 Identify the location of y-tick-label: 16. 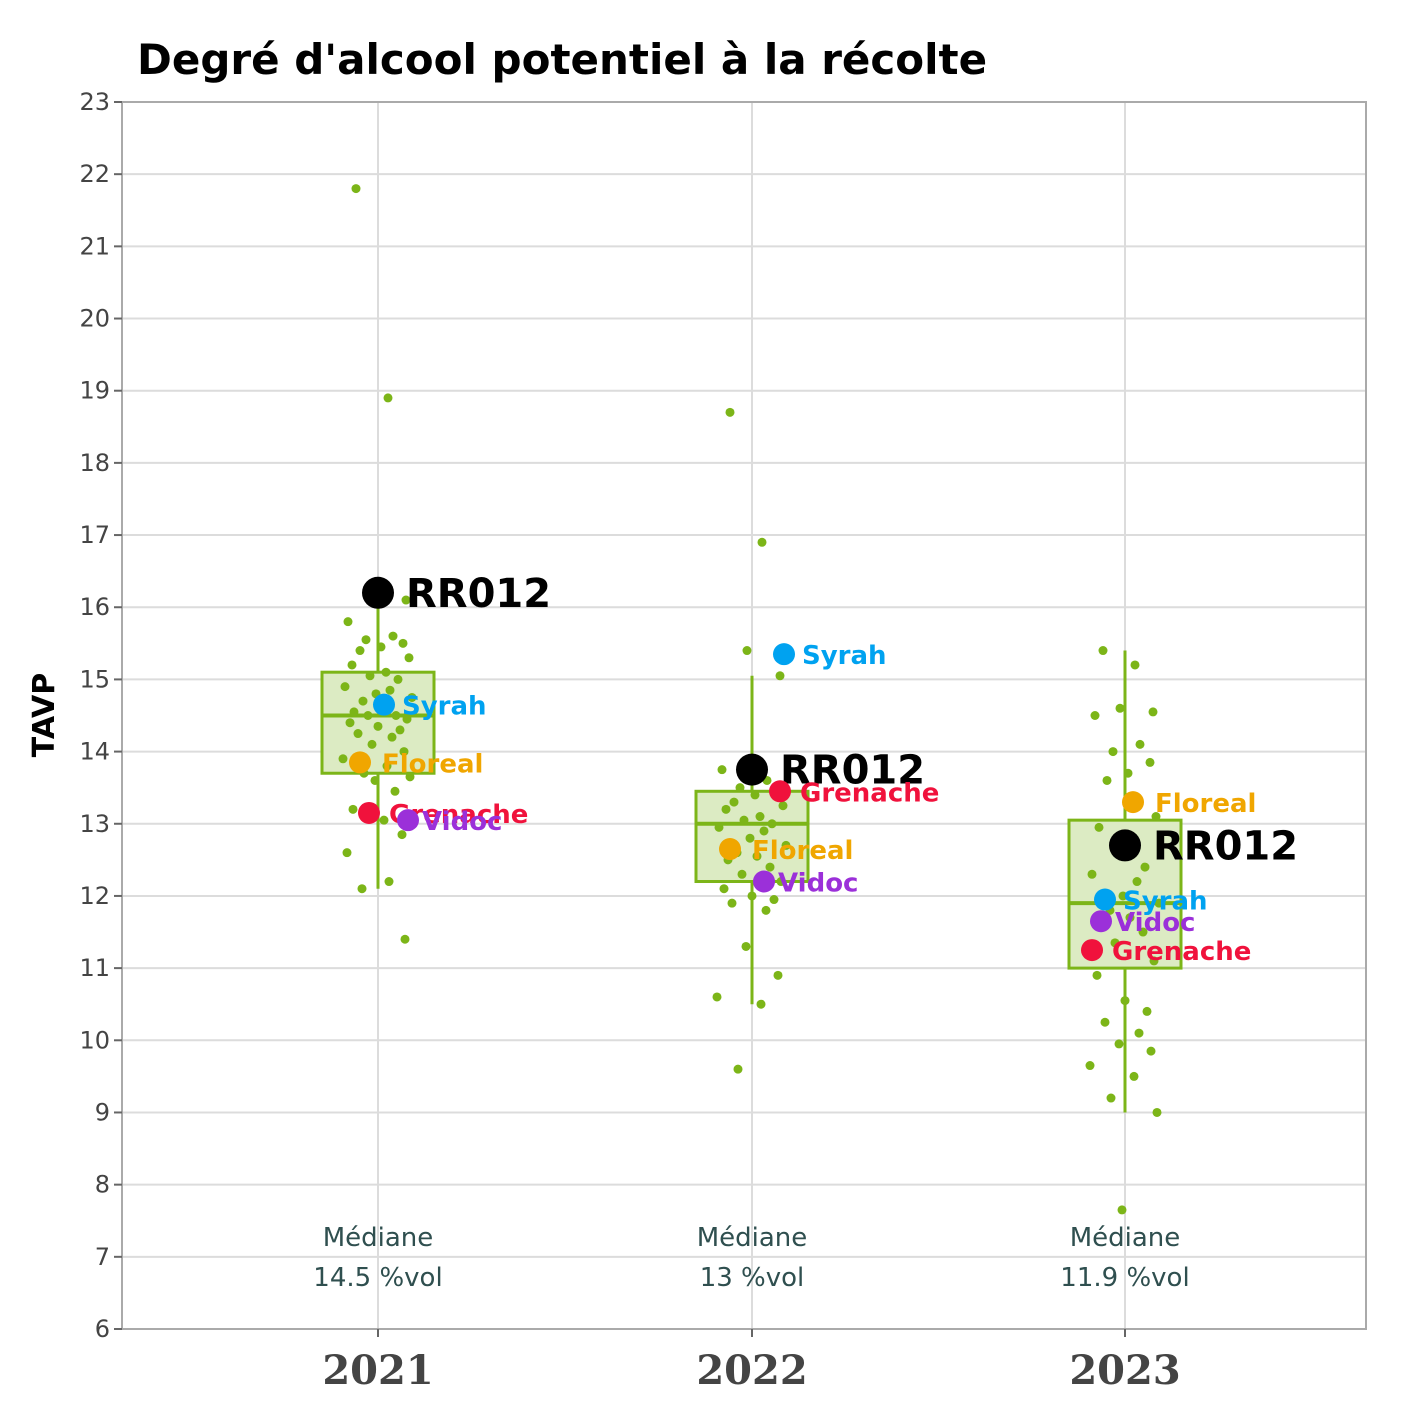
(94, 607).